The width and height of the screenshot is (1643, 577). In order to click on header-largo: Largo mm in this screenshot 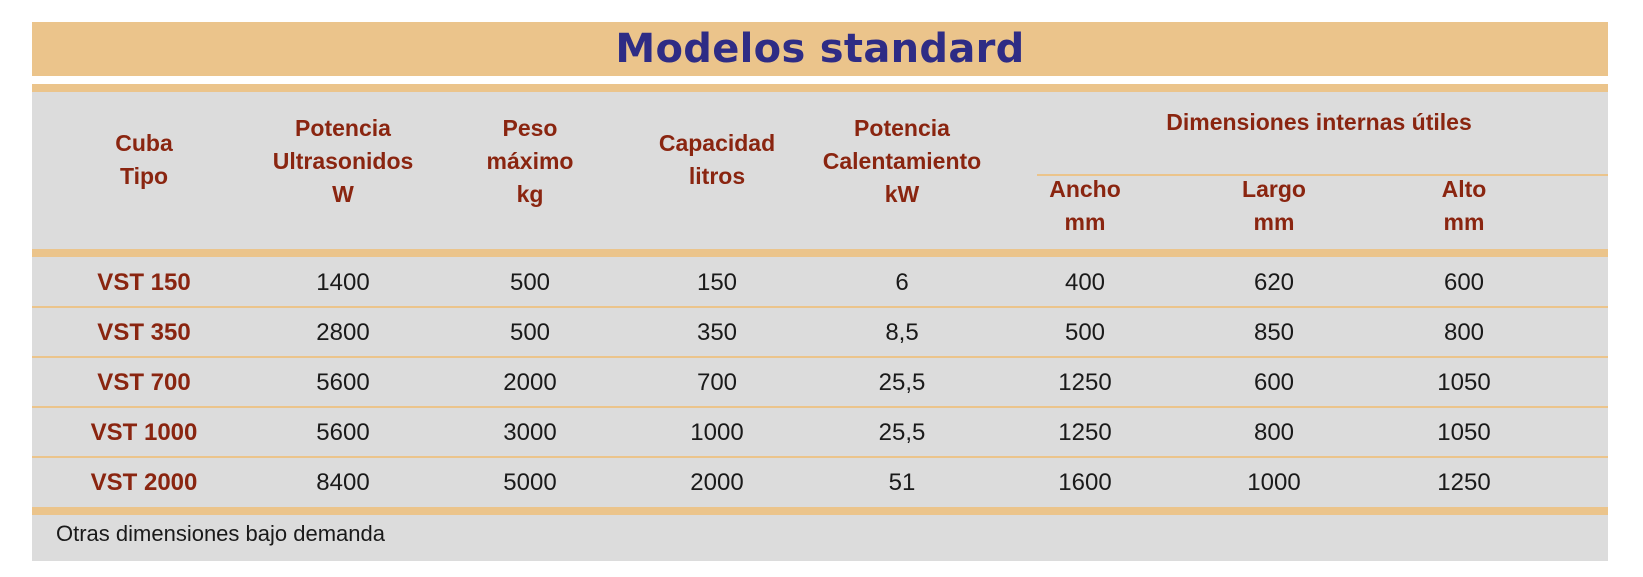, I will do `click(1274, 206)`.